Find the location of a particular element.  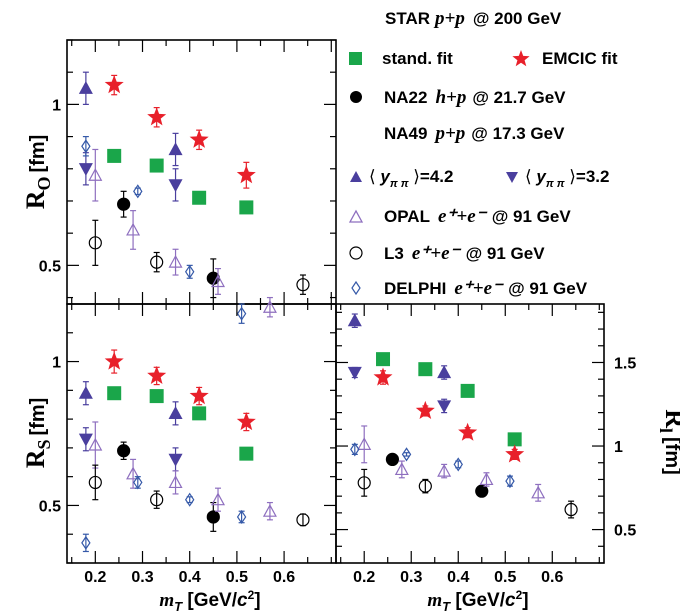

legend-label-na49: NA49 p+p @ 17.3 GeV is located at coordinates (474, 133).